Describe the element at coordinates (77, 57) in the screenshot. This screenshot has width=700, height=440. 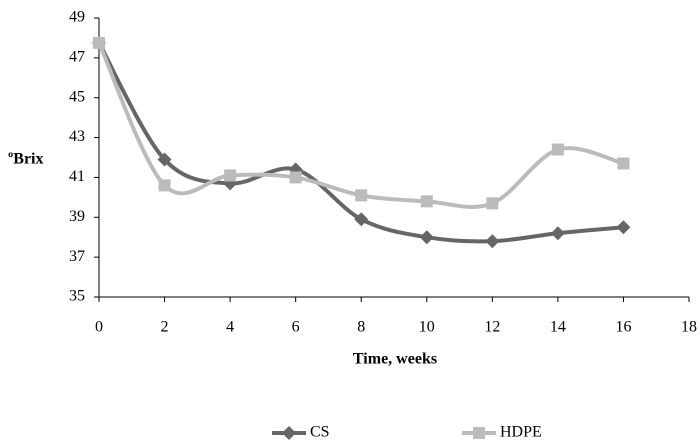
I see `y-tick-label: 47` at that location.